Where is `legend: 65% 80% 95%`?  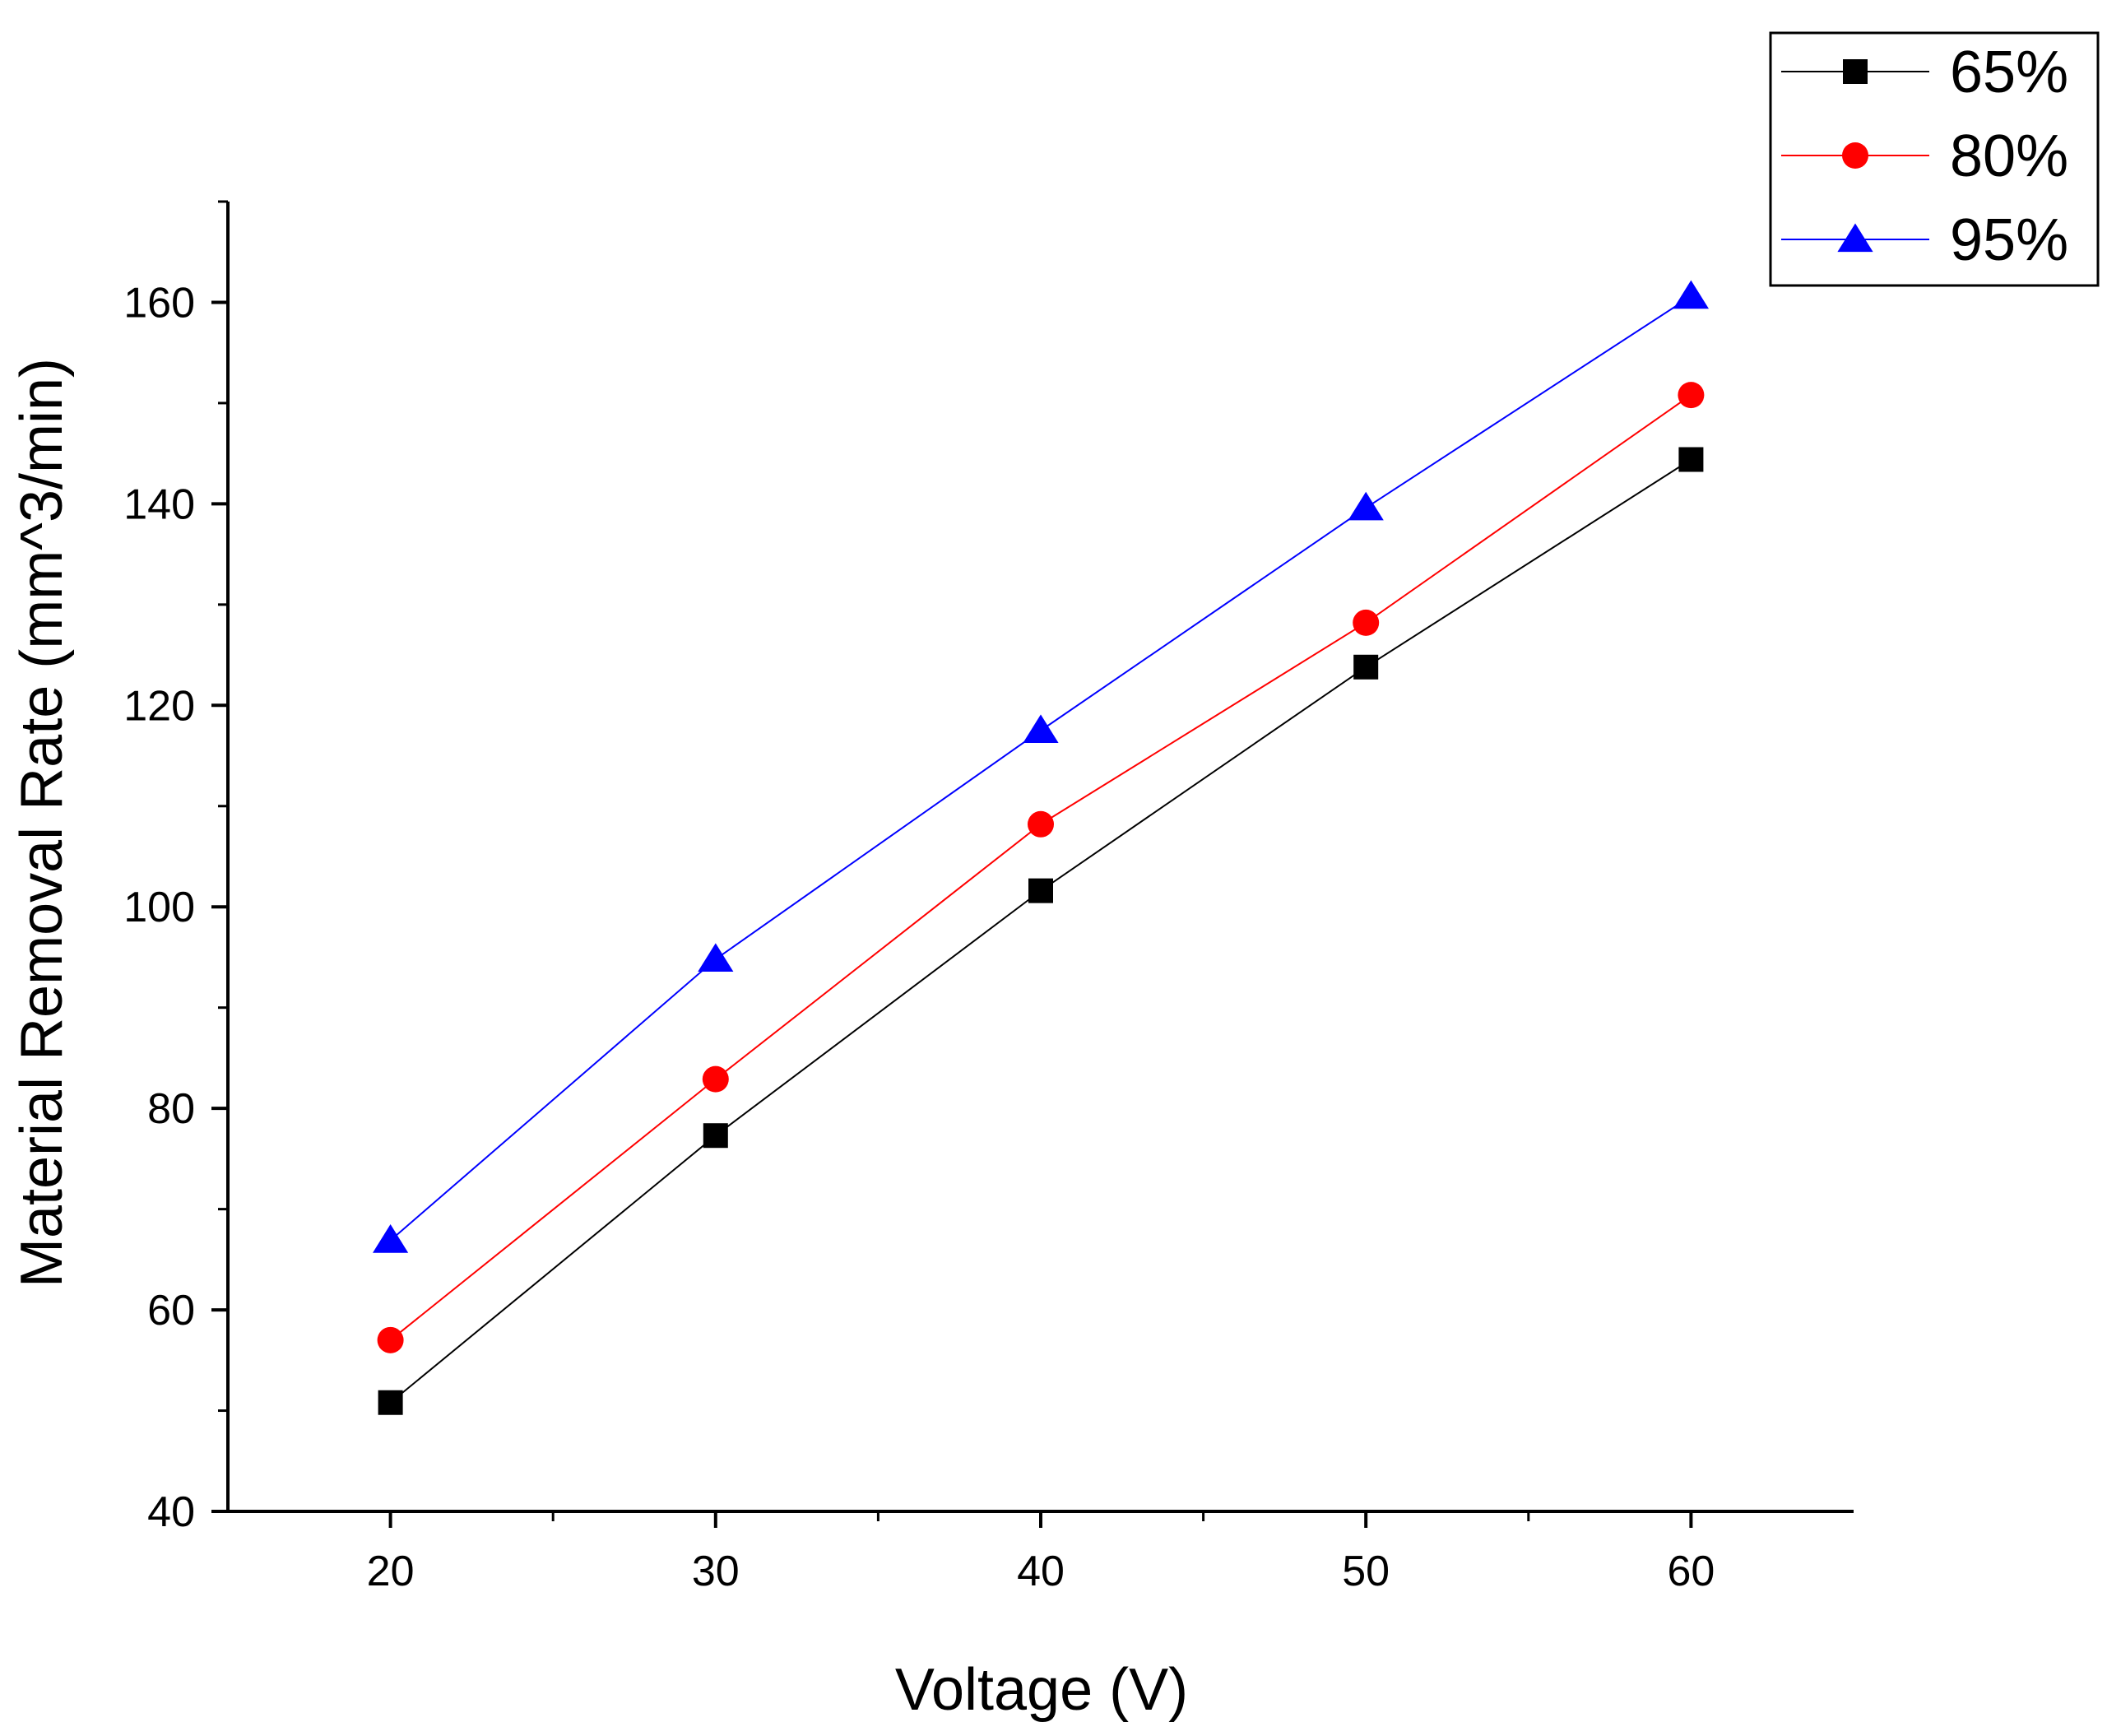 legend: 65% 80% 95% is located at coordinates (1935, 159).